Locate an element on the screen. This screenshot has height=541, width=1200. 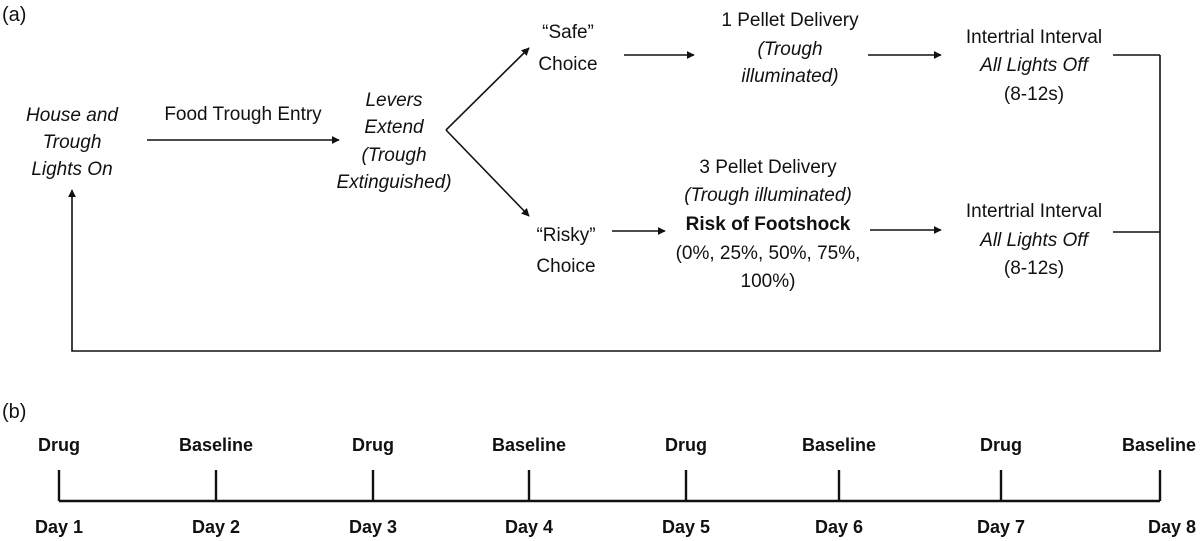
risky-outcome-line-1: 3 Pellet Delivery is located at coordinates (768, 167).